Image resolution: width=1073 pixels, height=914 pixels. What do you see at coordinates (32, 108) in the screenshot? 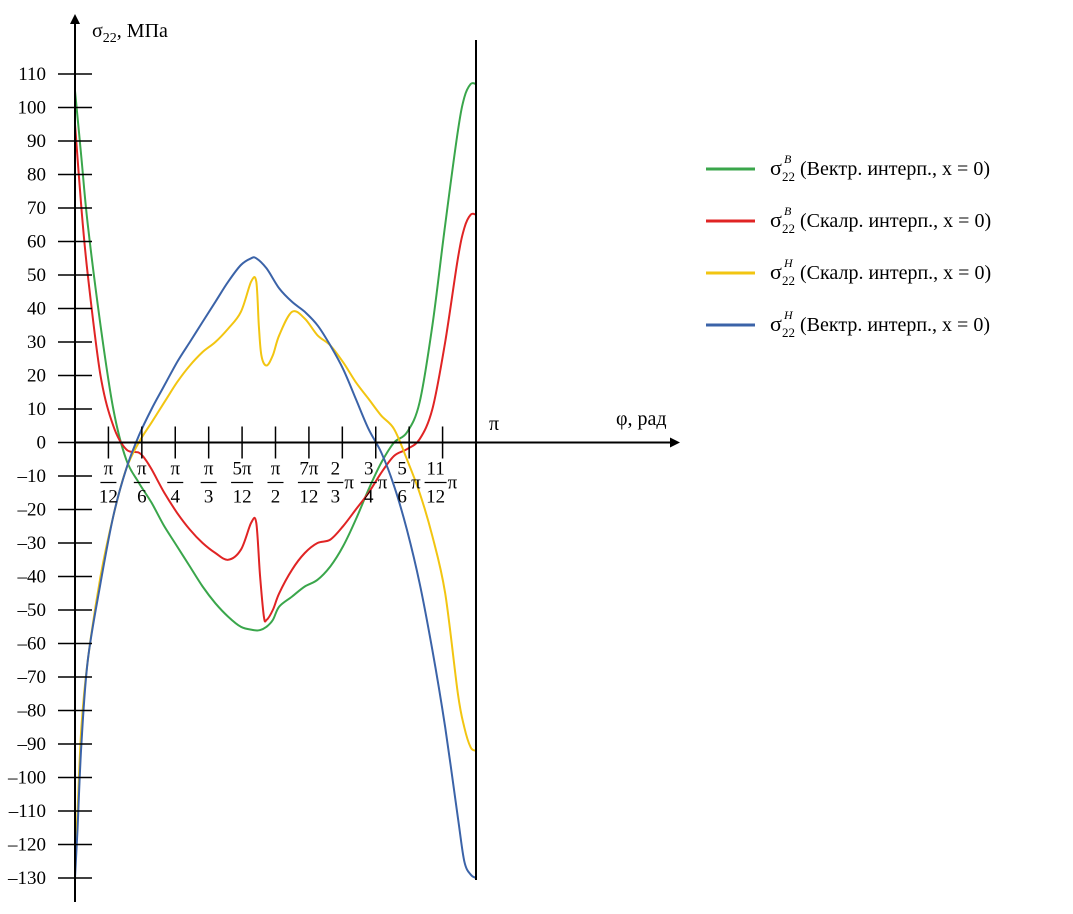
I see `y-tick-label: 100` at bounding box center [32, 108].